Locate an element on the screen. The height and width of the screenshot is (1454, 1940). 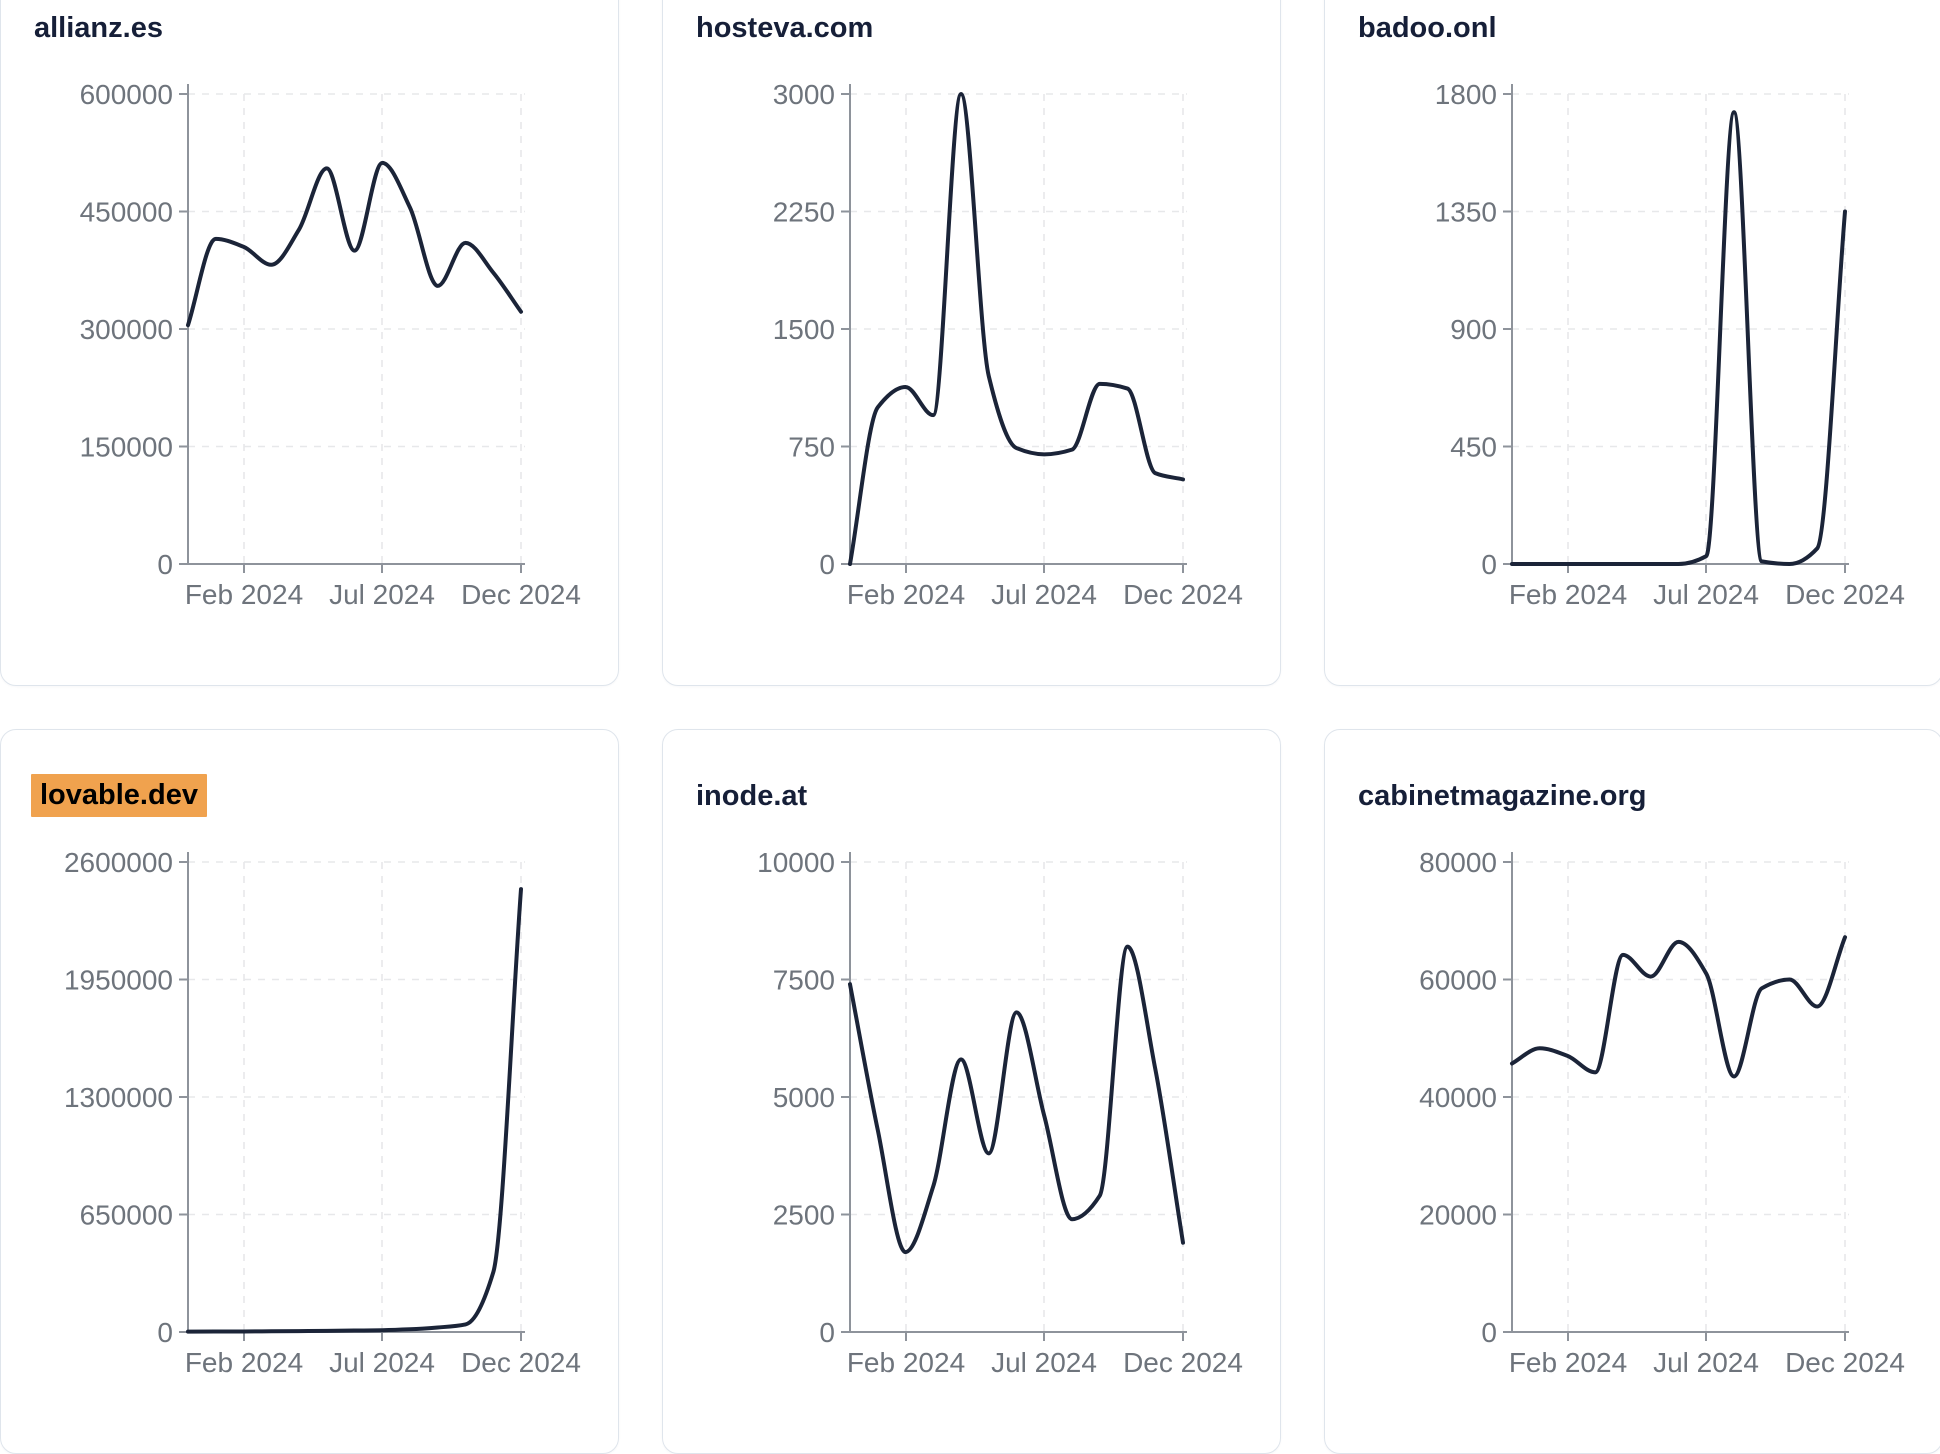
y-tick-label: 650000 is located at coordinates (126, 1214).